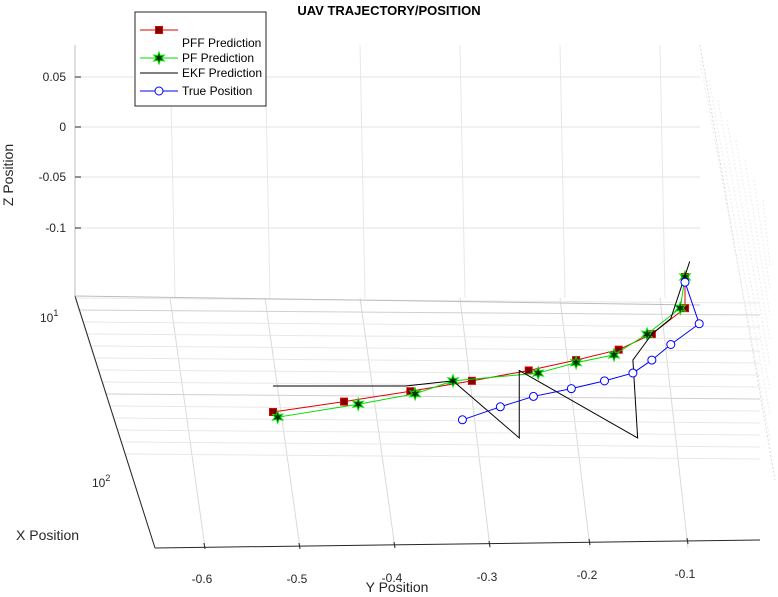 Image resolution: width=778 pixels, height=597 pixels. Describe the element at coordinates (221, 43) in the screenshot. I see `legend-label: PFF Prediction` at that location.